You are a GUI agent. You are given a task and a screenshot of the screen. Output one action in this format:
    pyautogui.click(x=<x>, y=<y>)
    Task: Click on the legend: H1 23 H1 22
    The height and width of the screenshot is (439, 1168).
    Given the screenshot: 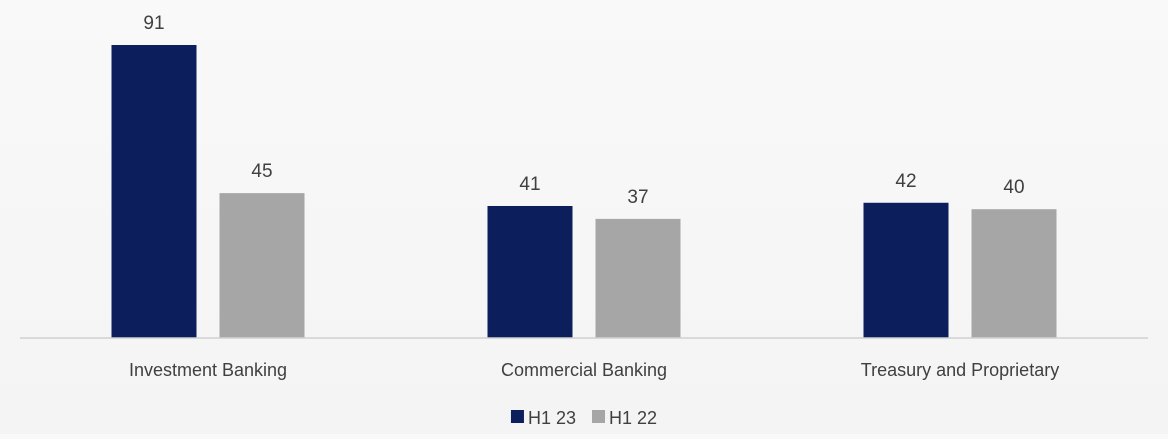 What is the action you would take?
    pyautogui.click(x=583, y=418)
    